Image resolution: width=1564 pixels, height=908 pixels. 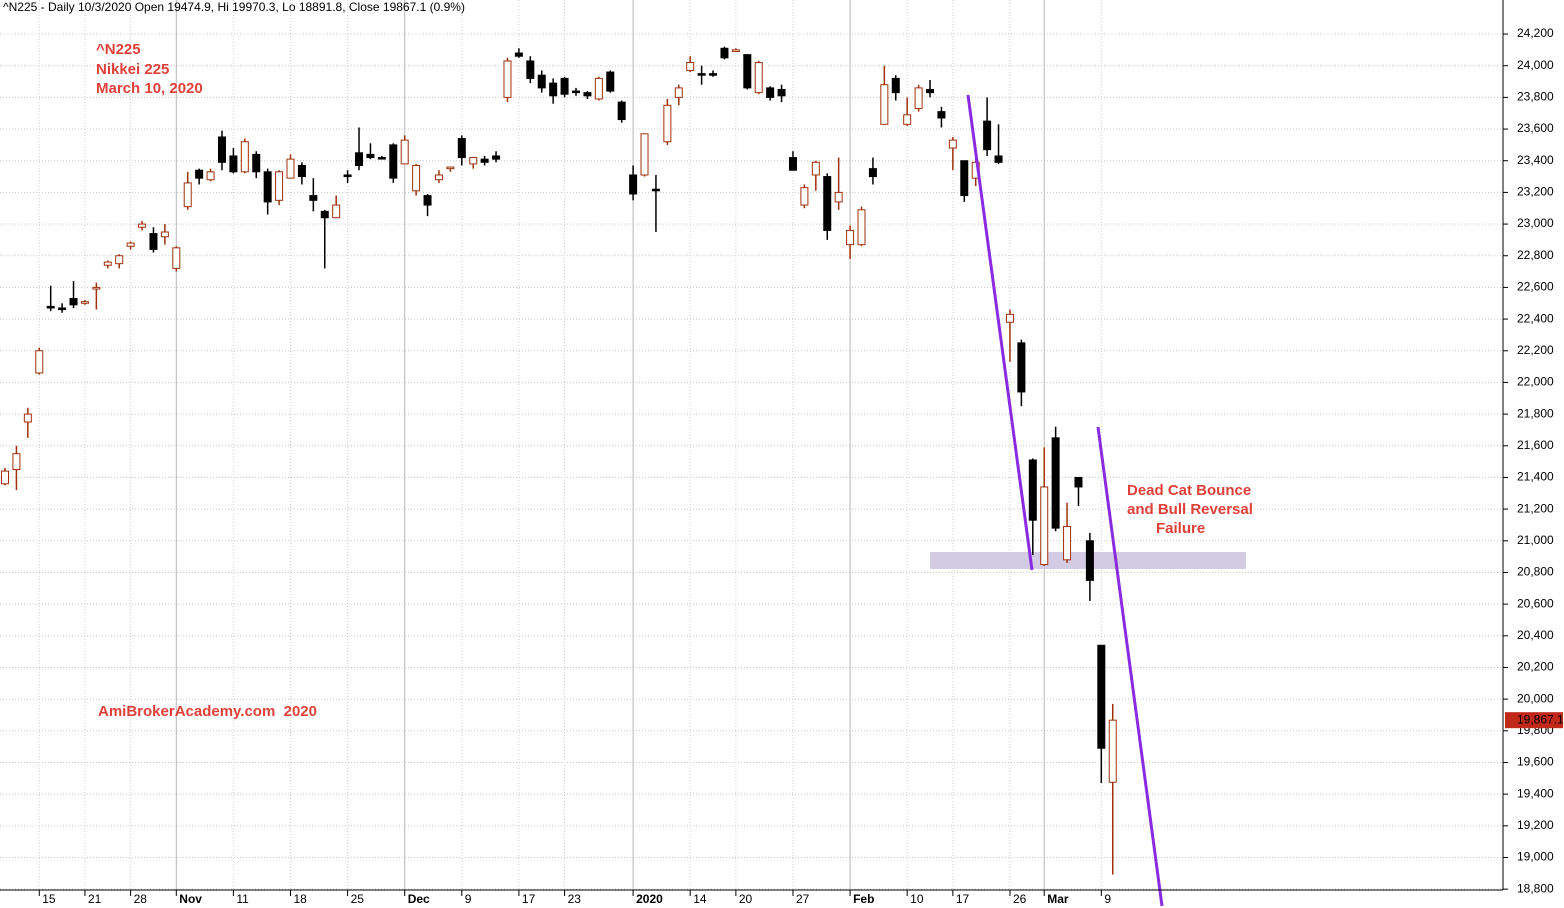 I want to click on last-price-box, so click(x=1534, y=720).